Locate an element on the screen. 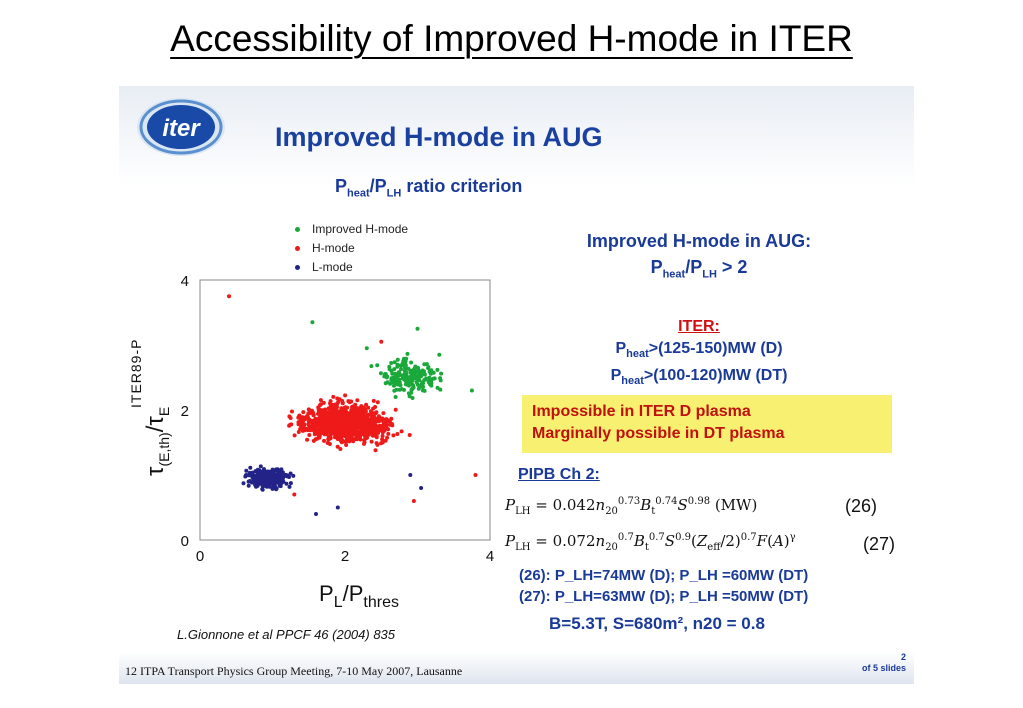  y-axis-tick-labels: 0 2 4 is located at coordinates (185, 411).